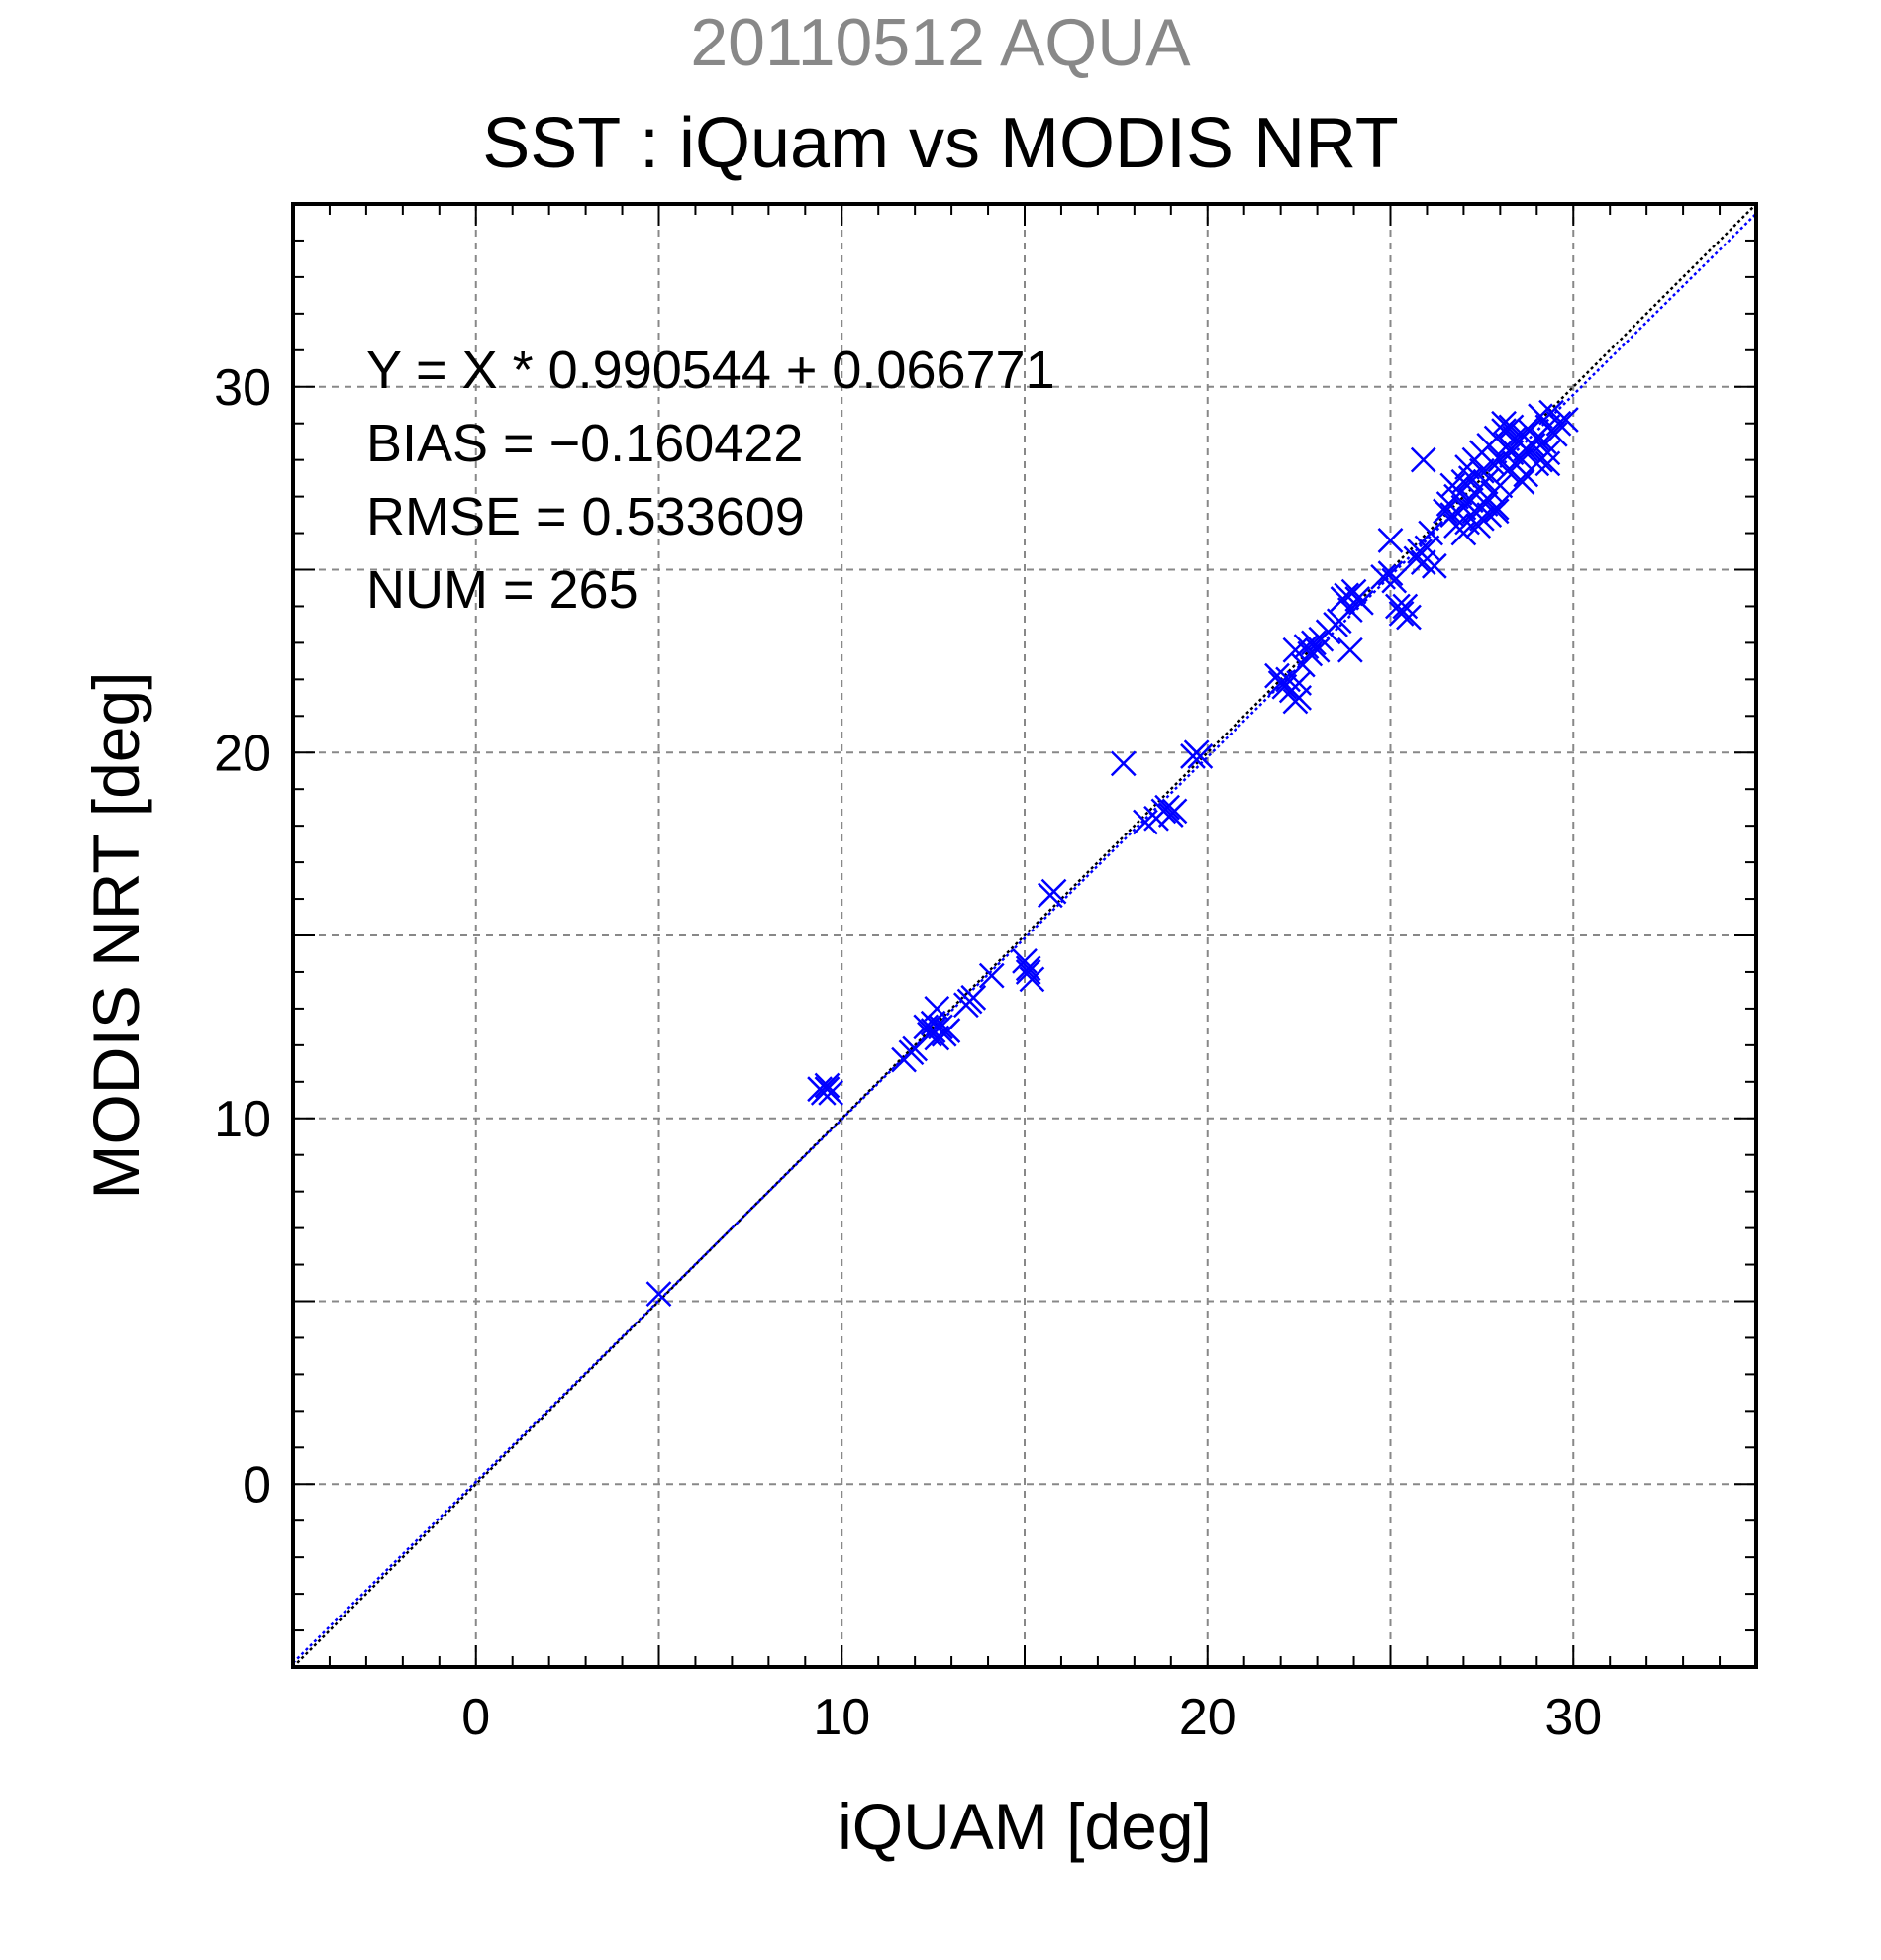  Describe the element at coordinates (475, 1717) in the screenshot. I see `x-tick-label: 0` at that location.